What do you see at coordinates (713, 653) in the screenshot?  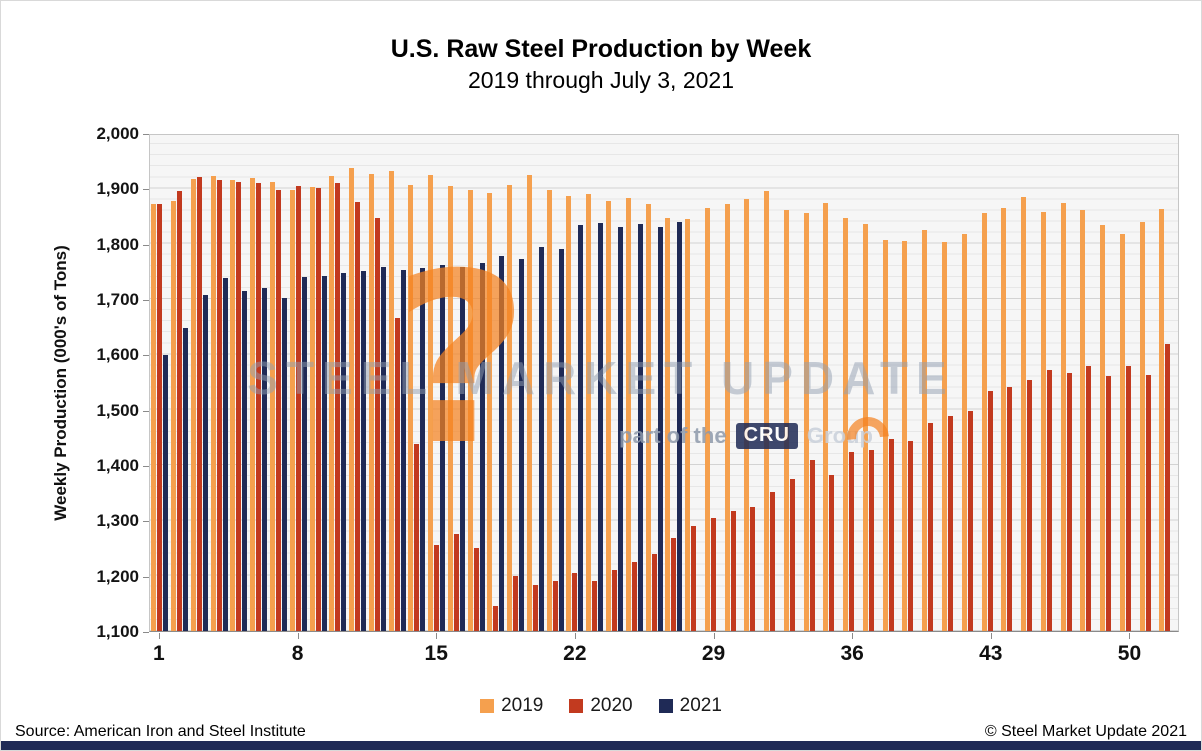 I see `x-axis-tick-label-29: 29` at bounding box center [713, 653].